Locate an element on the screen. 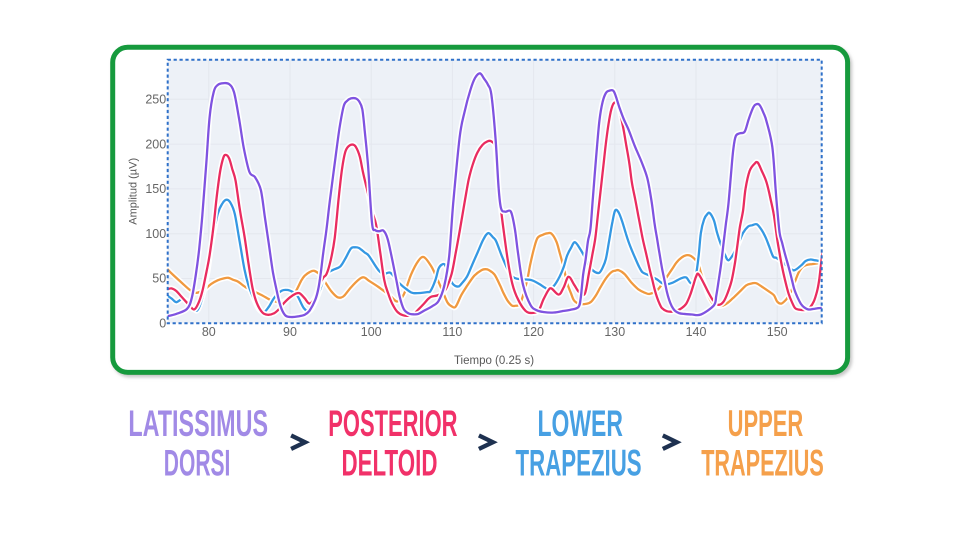  svg-text: 80 is located at coordinates (209, 332).